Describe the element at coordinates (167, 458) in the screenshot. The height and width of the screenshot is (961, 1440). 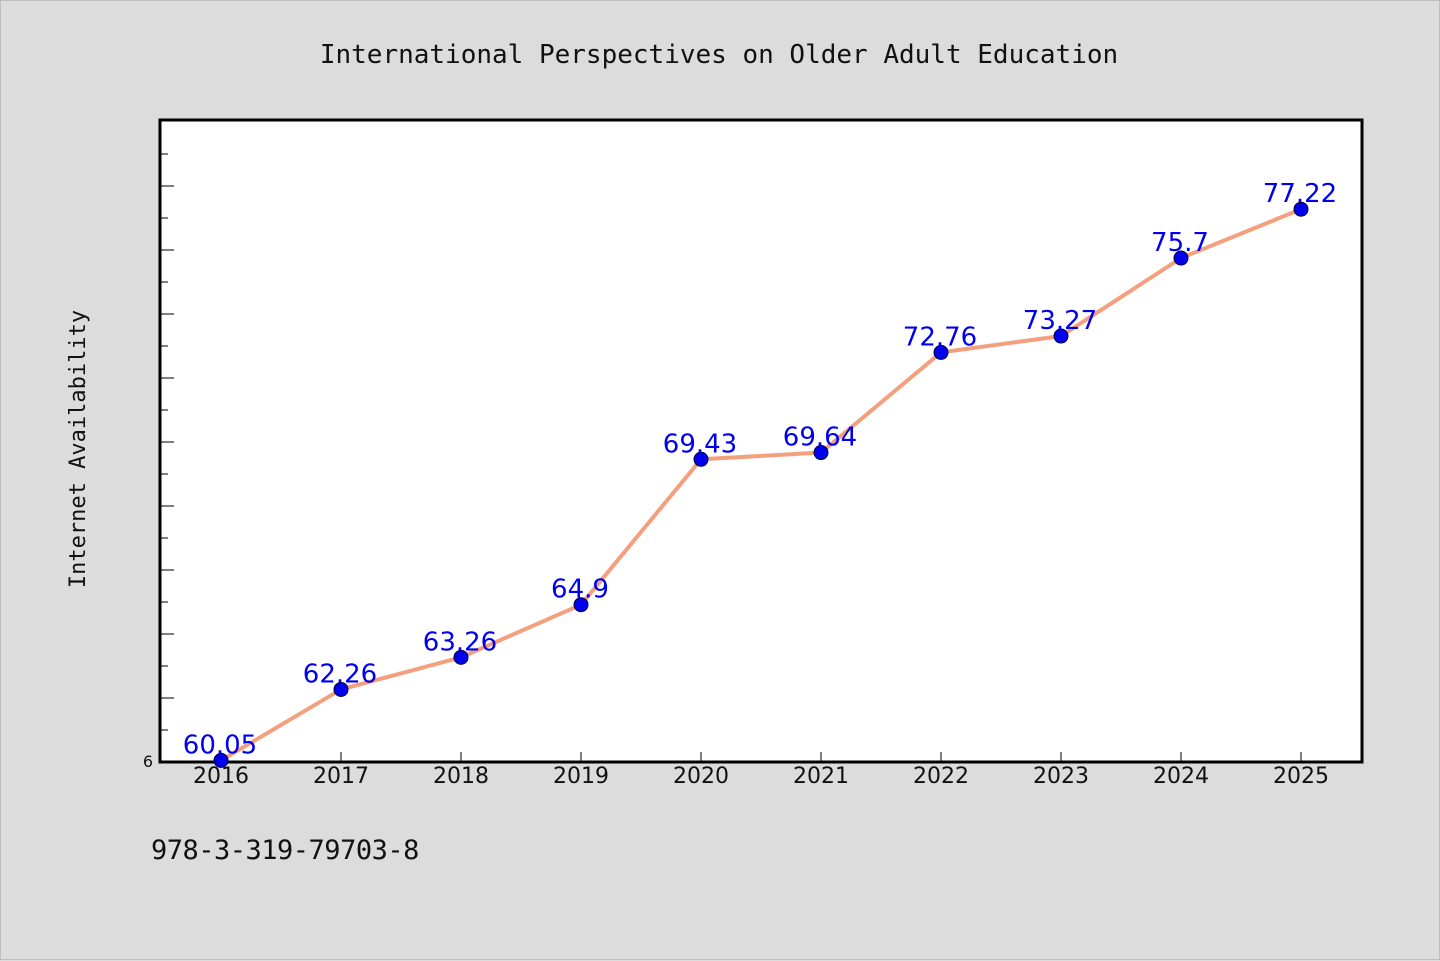
I see `y-axis-ticks` at that location.